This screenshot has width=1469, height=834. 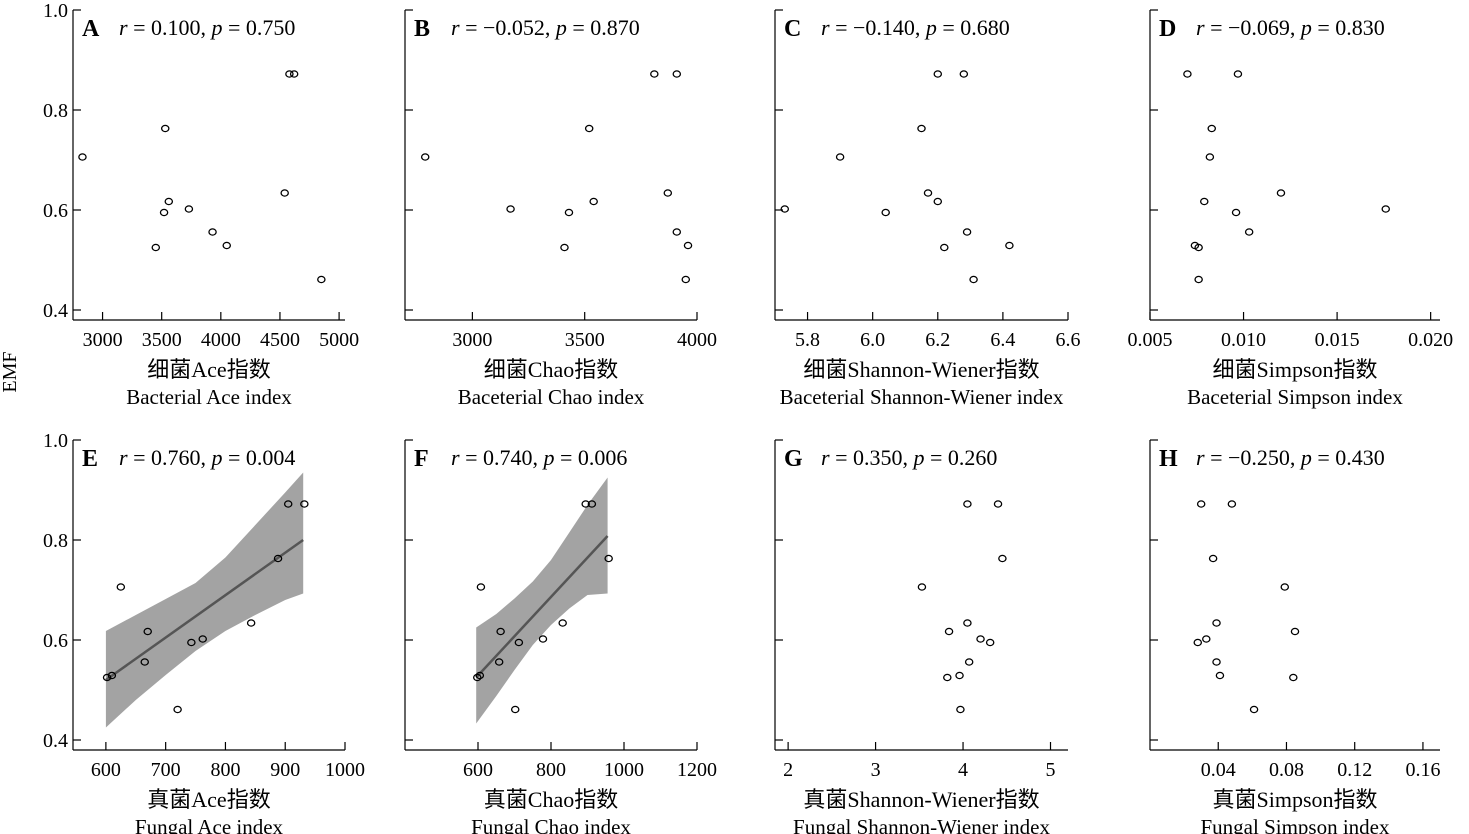 I want to click on panel-a-xlabel-cn: 细菌Ace指数, so click(x=208, y=369).